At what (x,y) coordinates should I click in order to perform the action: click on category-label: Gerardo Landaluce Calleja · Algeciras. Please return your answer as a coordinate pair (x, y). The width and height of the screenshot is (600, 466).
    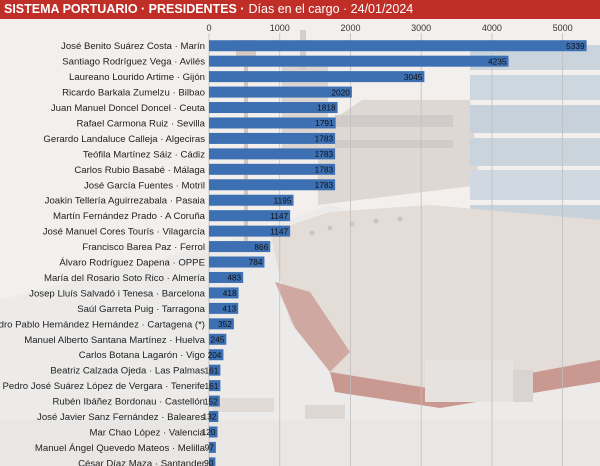
    Looking at the image, I should click on (124, 139).